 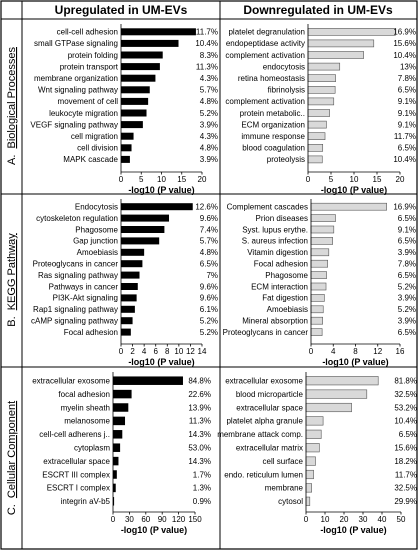 What do you see at coordinates (404, 159) in the screenshot?
I see `bar-percent-label: 10.4%` at bounding box center [404, 159].